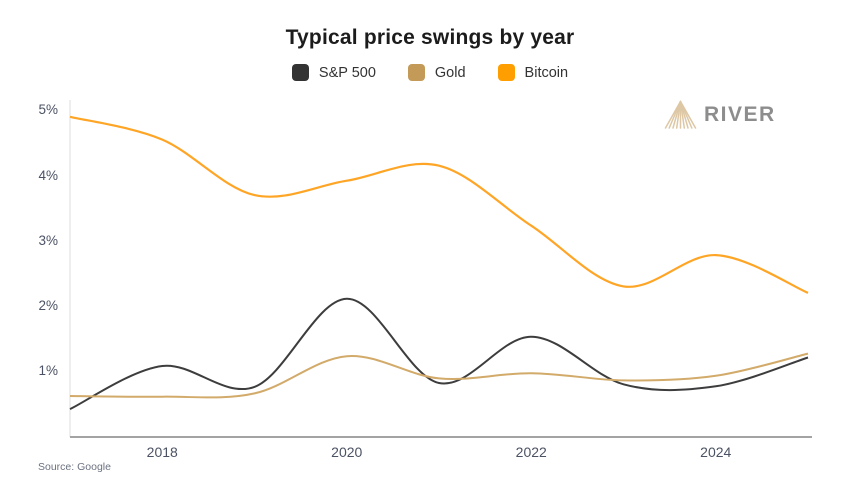 The image size is (860, 484). Describe the element at coordinates (48, 110) in the screenshot. I see `y-tick-label: 5%` at that location.